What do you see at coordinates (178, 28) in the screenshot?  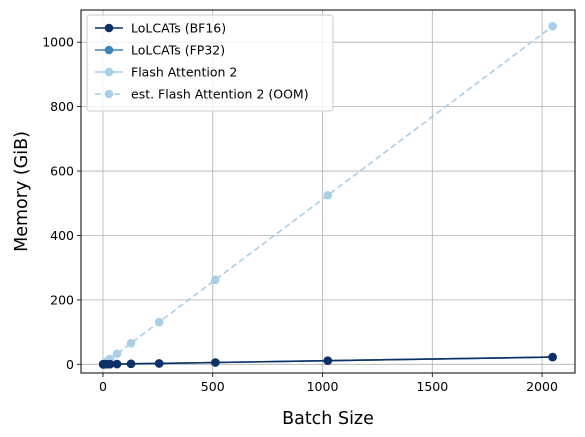 I see `legend-label-0: LoLCATs (BF16)` at bounding box center [178, 28].